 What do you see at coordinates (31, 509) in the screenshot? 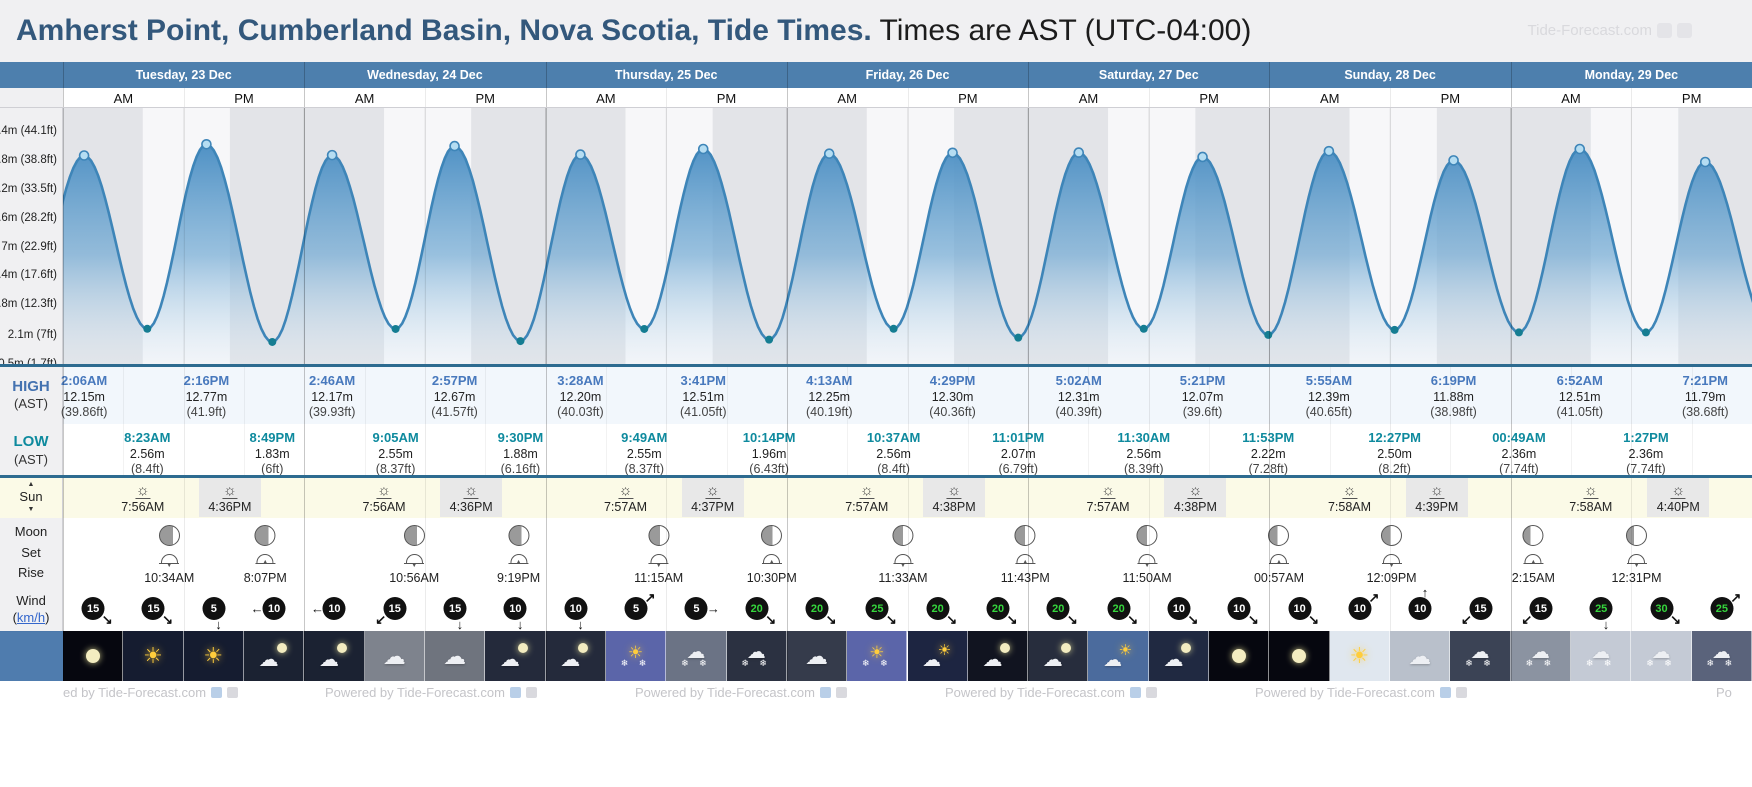
I see `sunset-arrow-icon: ▼` at bounding box center [31, 509].